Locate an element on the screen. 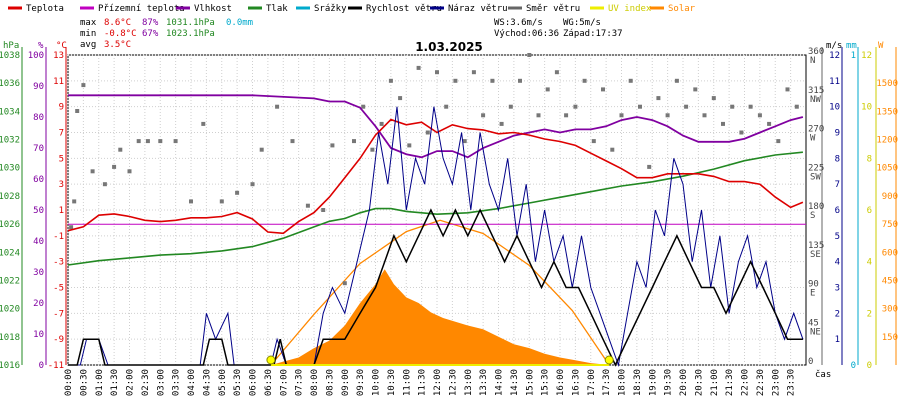  x-tick-34: 17:00 is located at coordinates (592, 382).